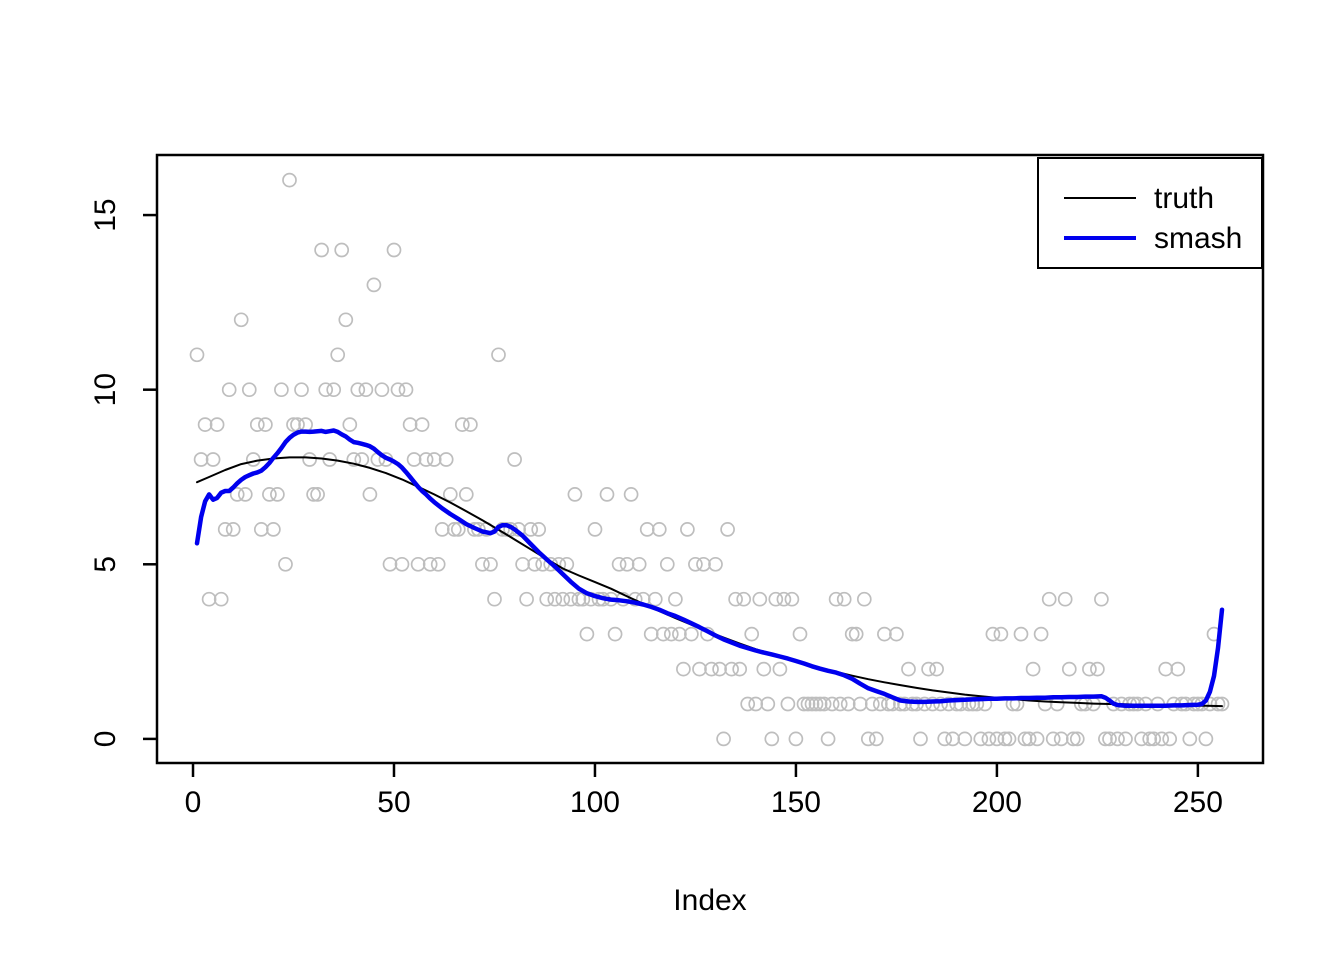 This screenshot has width=1344, height=960. Describe the element at coordinates (997, 802) in the screenshot. I see `x-tick-label: 200` at that location.